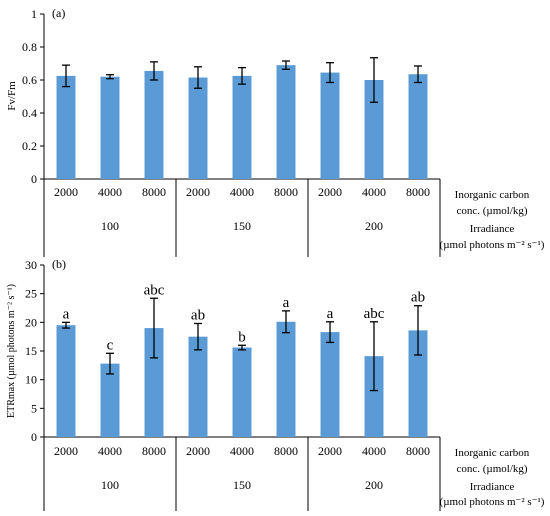 The width and height of the screenshot is (550, 516). Describe the element at coordinates (29, 80) in the screenshot. I see `y-tick-label: 0.6` at that location.